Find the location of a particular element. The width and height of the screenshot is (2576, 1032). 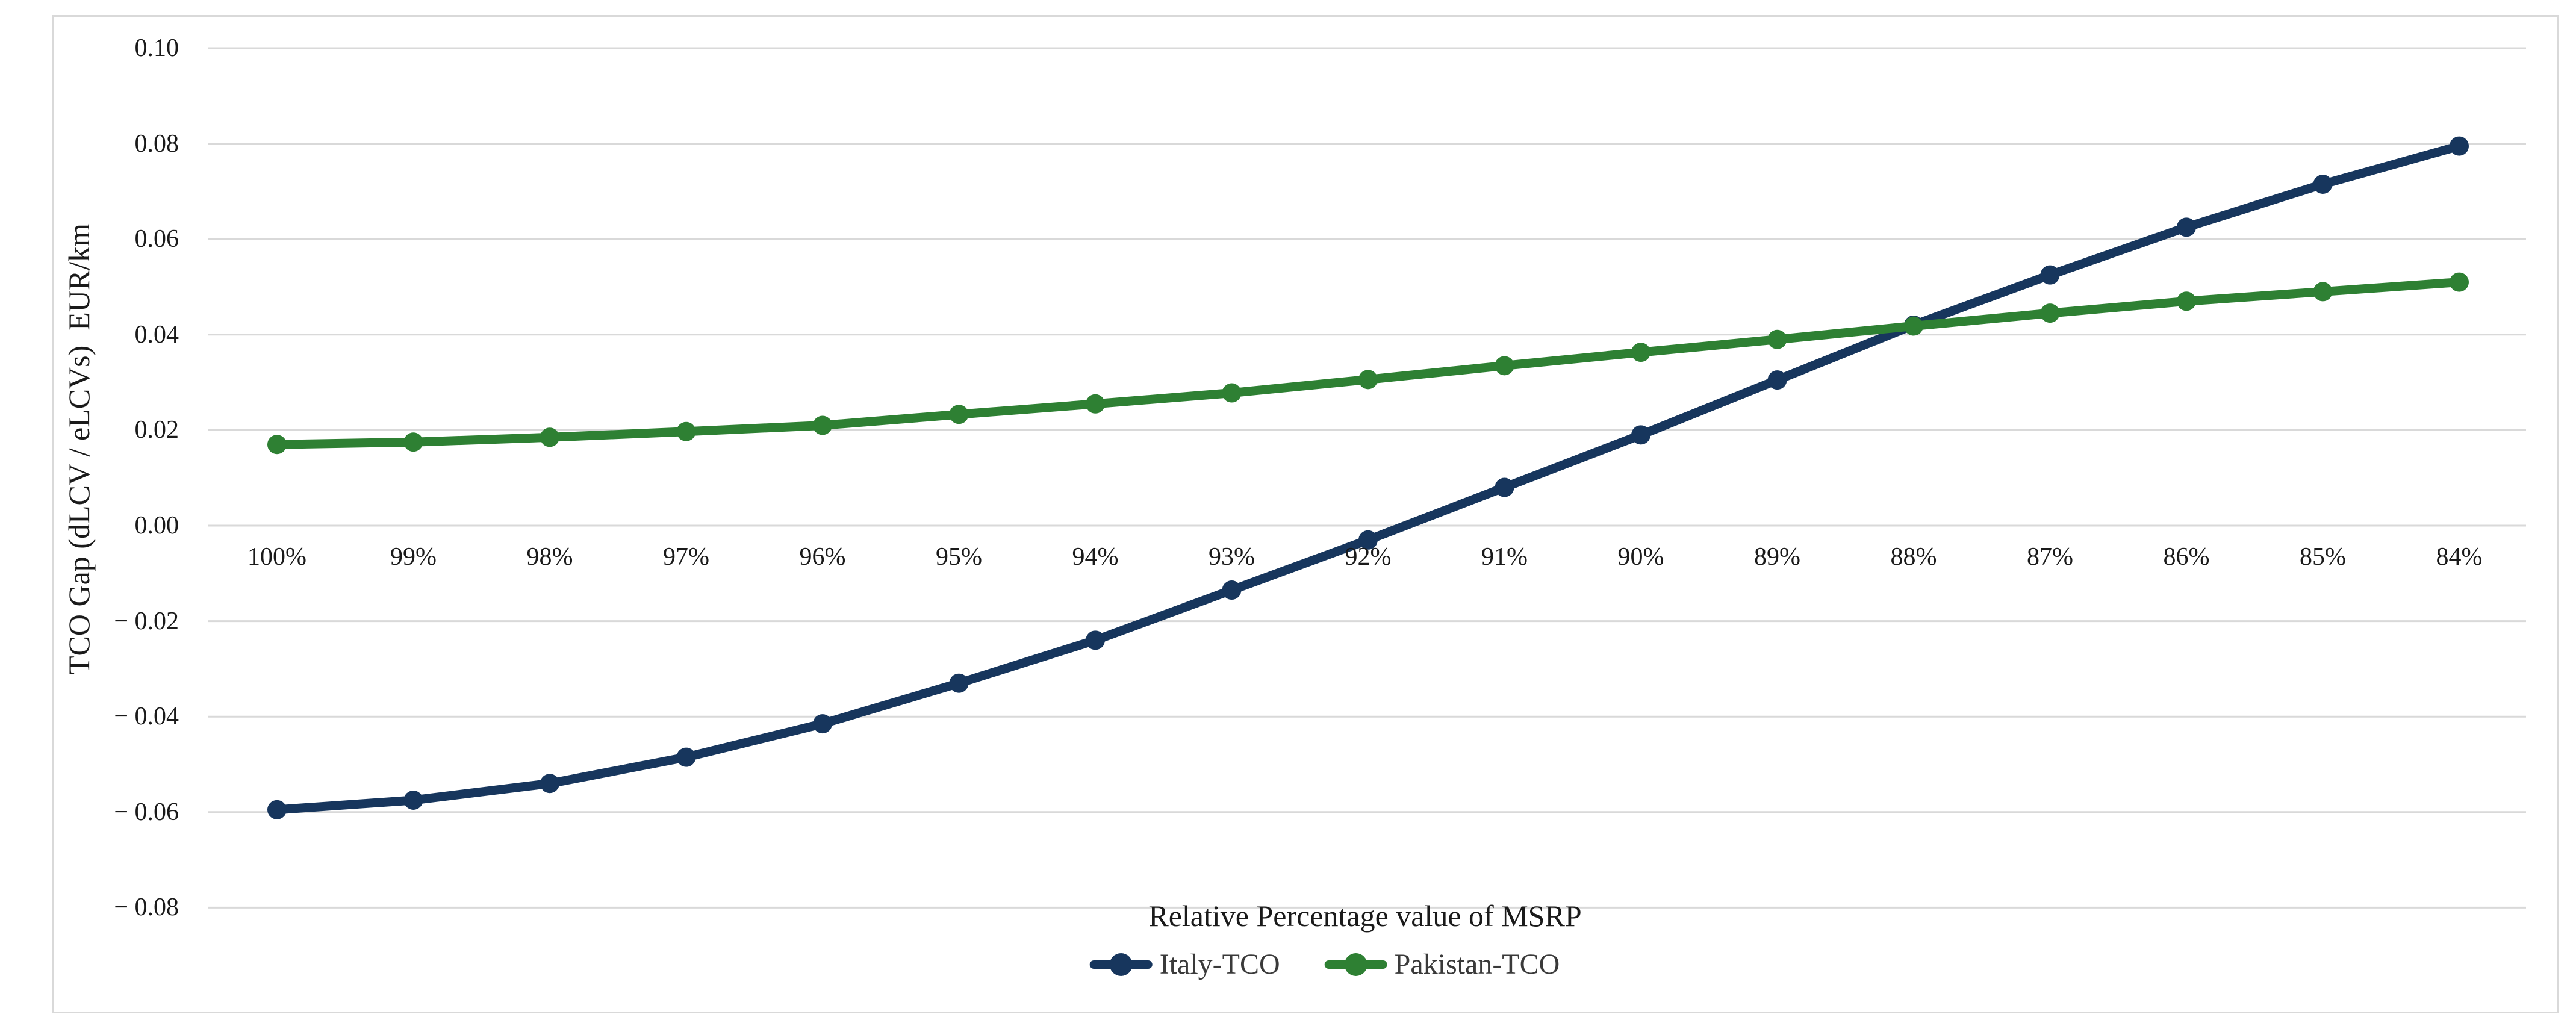

x-category-label: 85% is located at coordinates (2323, 557).